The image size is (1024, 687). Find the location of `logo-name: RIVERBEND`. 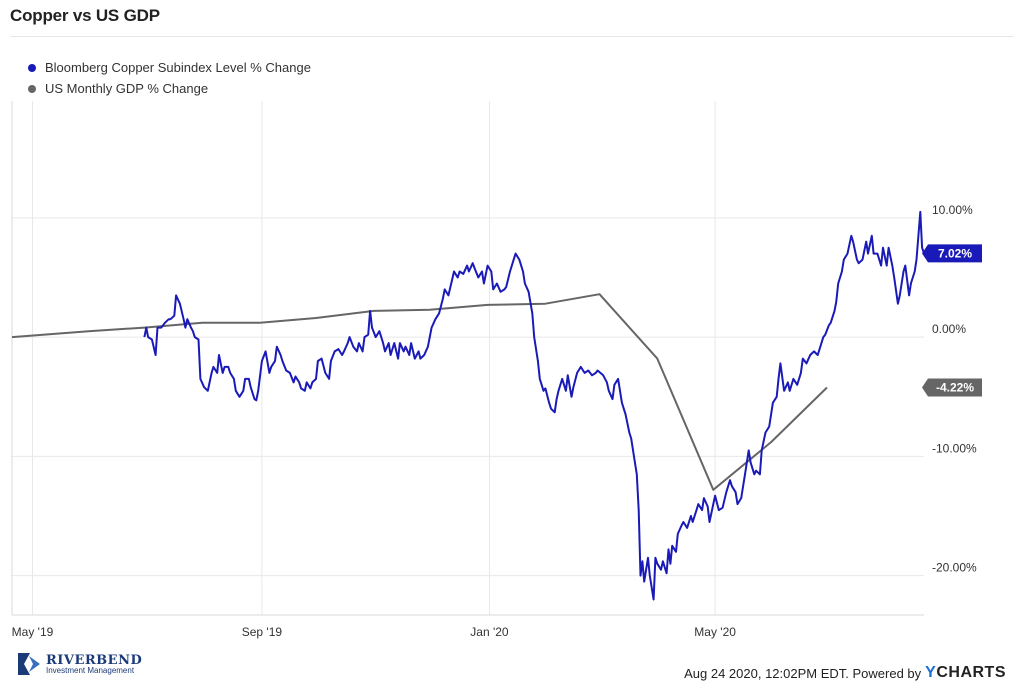

logo-name: RIVERBEND is located at coordinates (94, 660).